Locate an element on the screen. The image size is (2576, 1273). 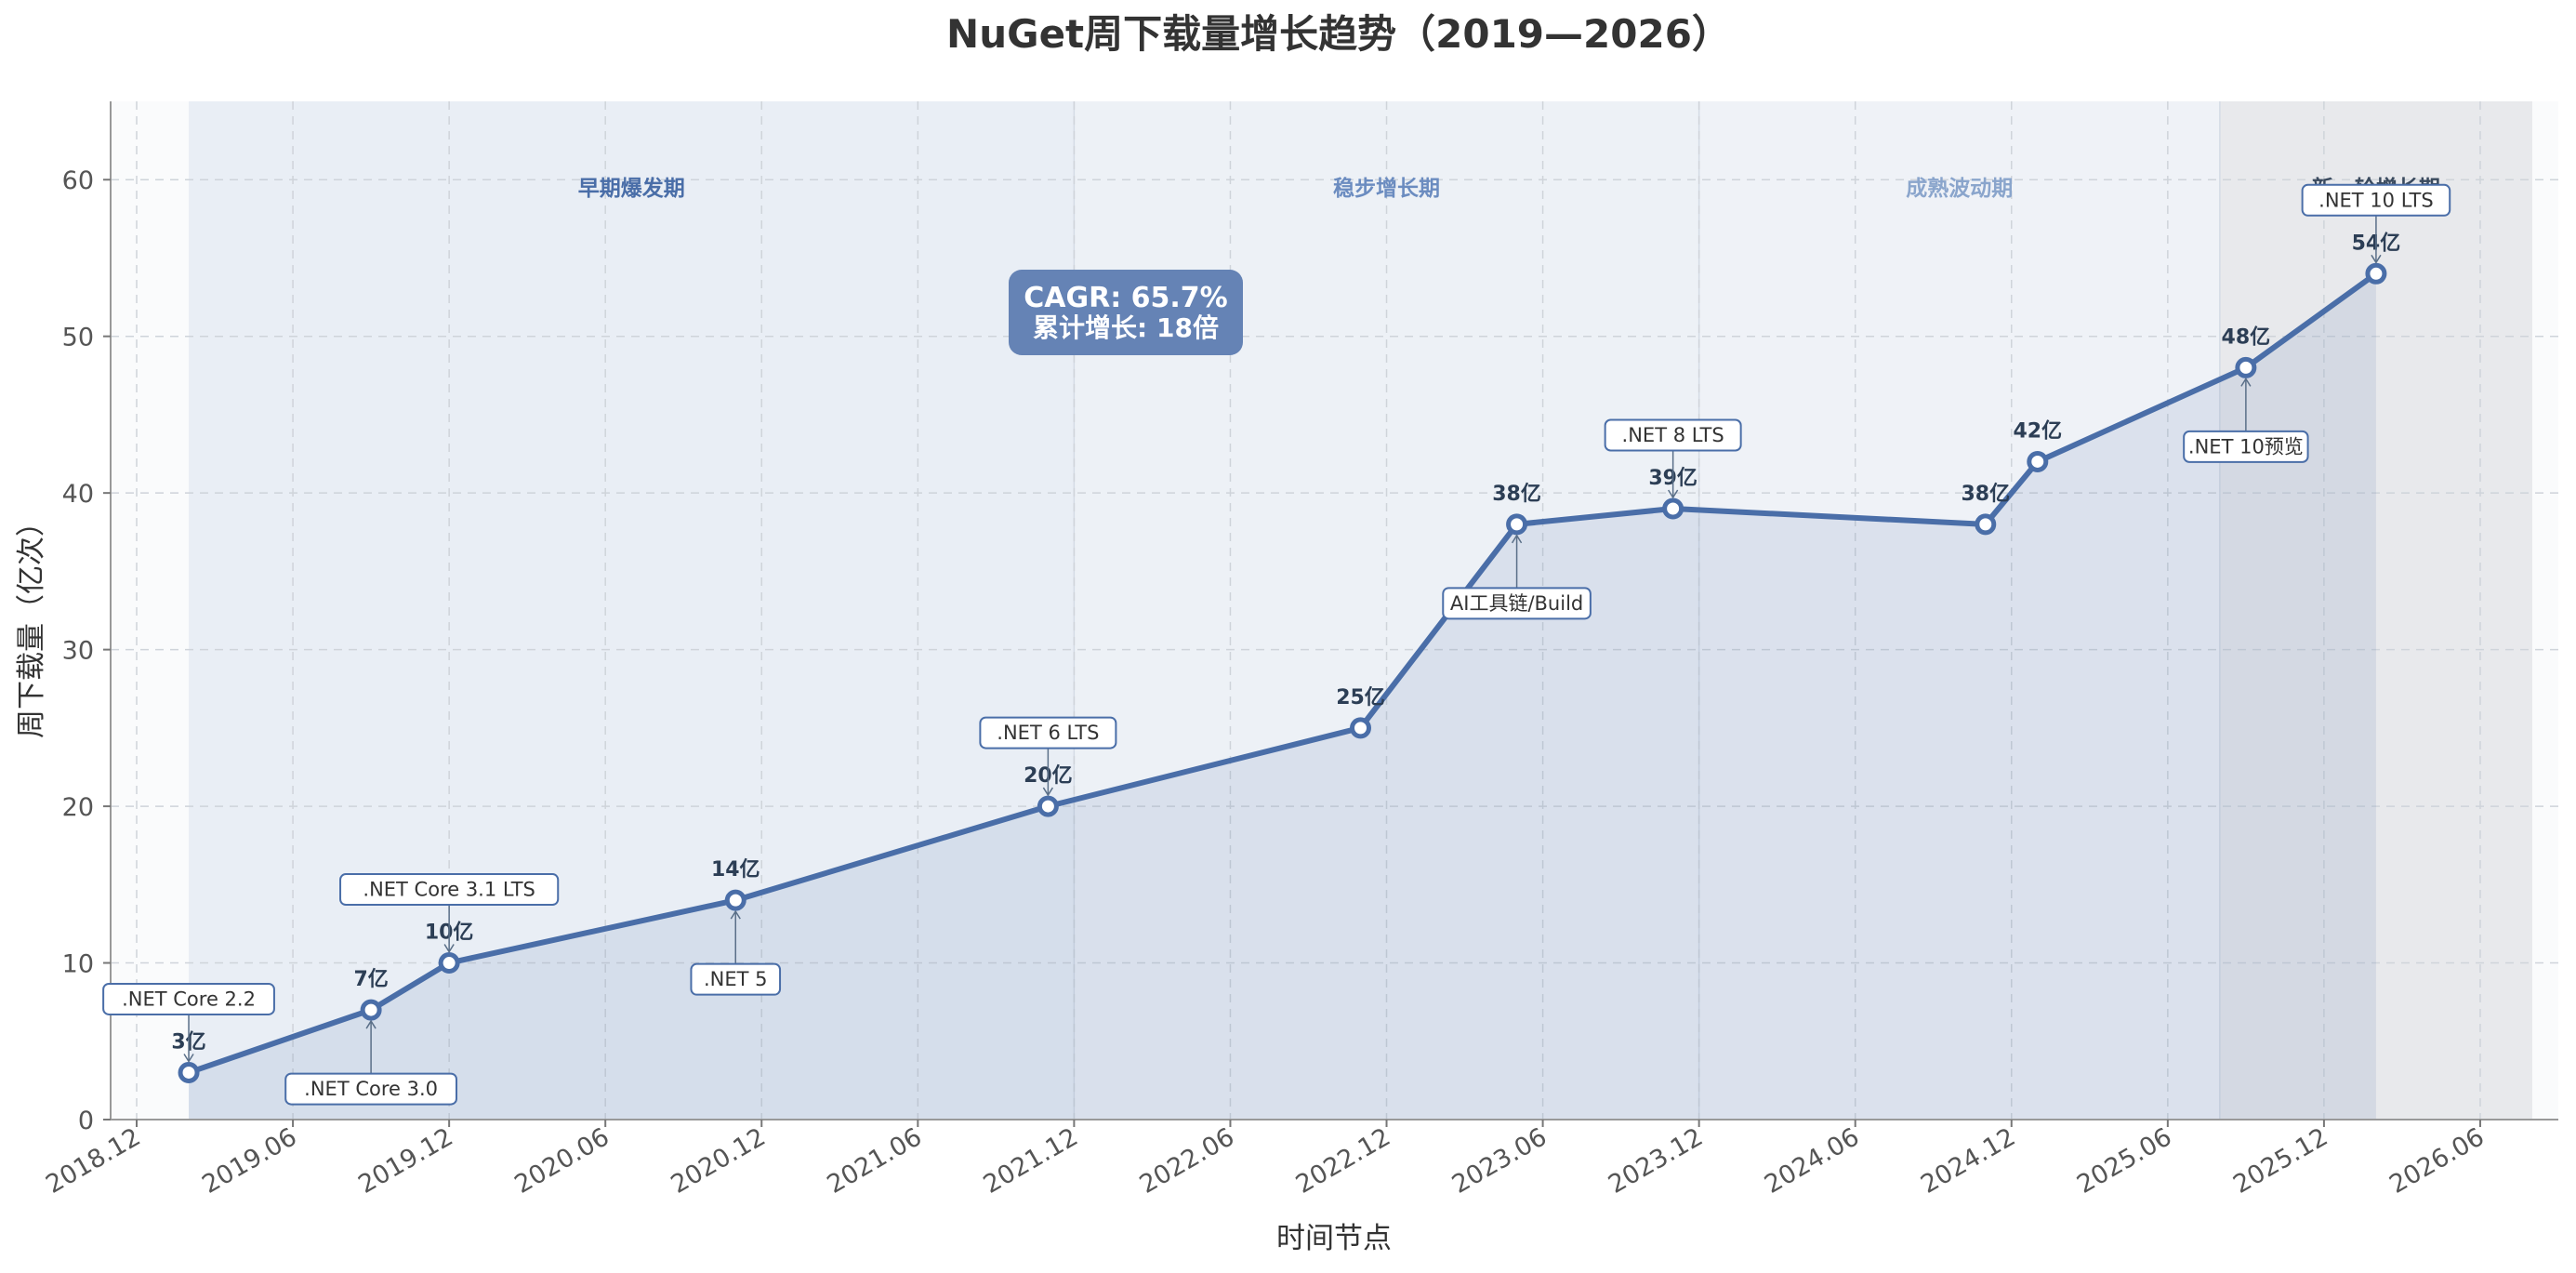
x-tick-label: 2023.06 is located at coordinates (1499, 1161).